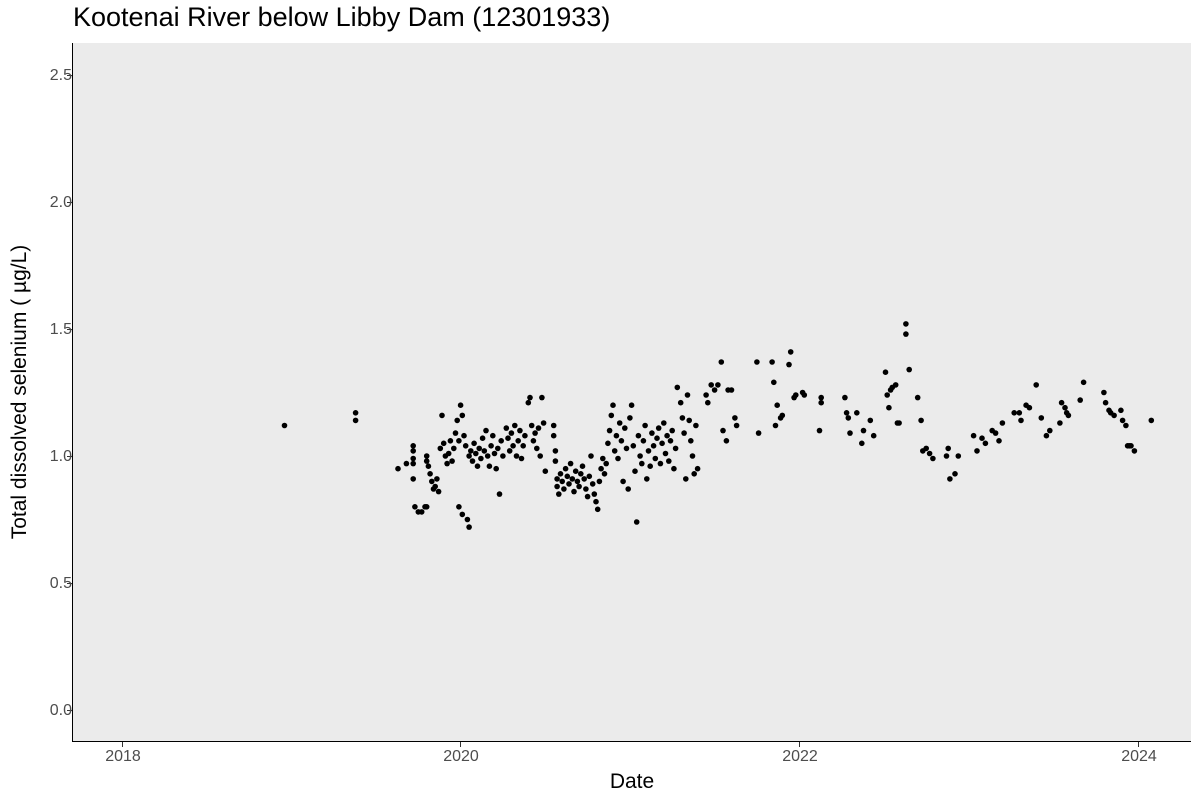 This screenshot has width=1200, height=802. What do you see at coordinates (60, 456) in the screenshot?
I see `y-tick-label: 1.0` at bounding box center [60, 456].